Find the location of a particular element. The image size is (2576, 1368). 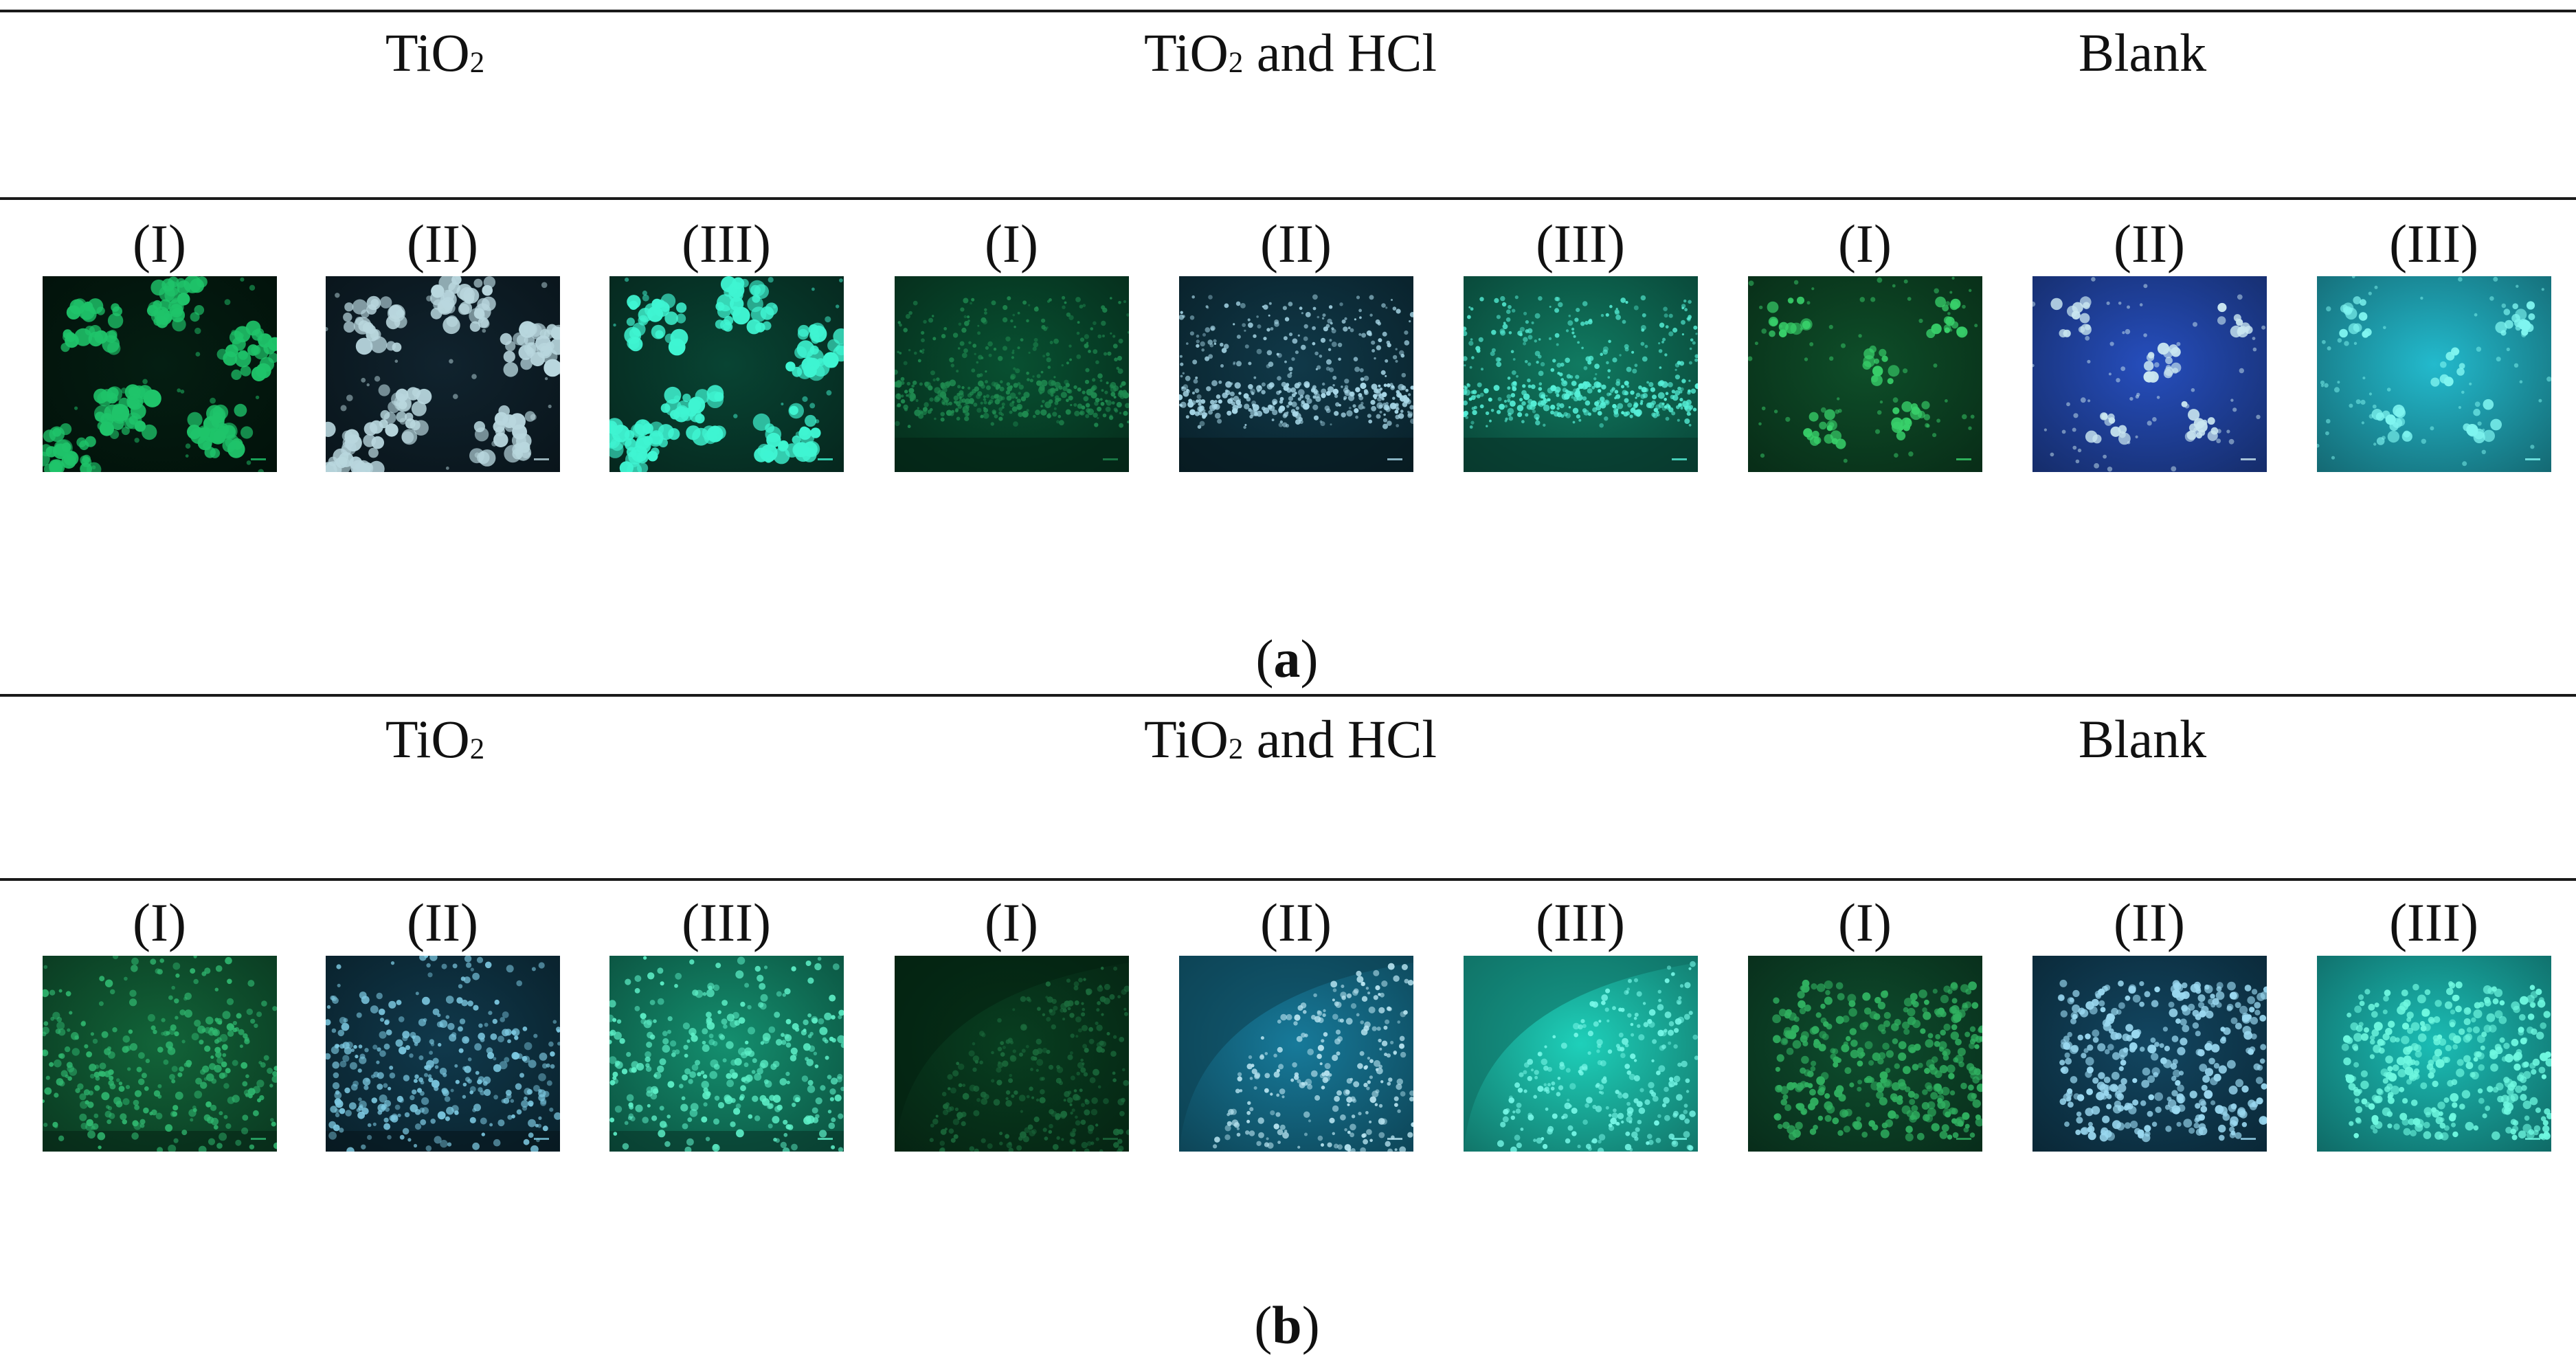

group-title-tio2-hcl-b: TiO2 and HCl is located at coordinates (1290, 739).